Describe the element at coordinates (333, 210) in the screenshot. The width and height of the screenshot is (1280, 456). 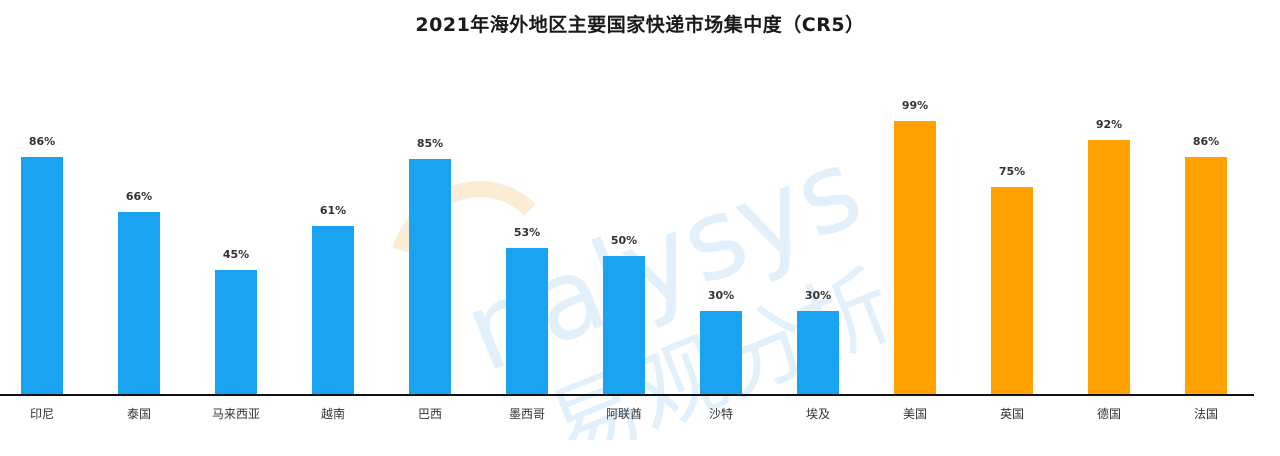
I see `data-label: 61%` at that location.